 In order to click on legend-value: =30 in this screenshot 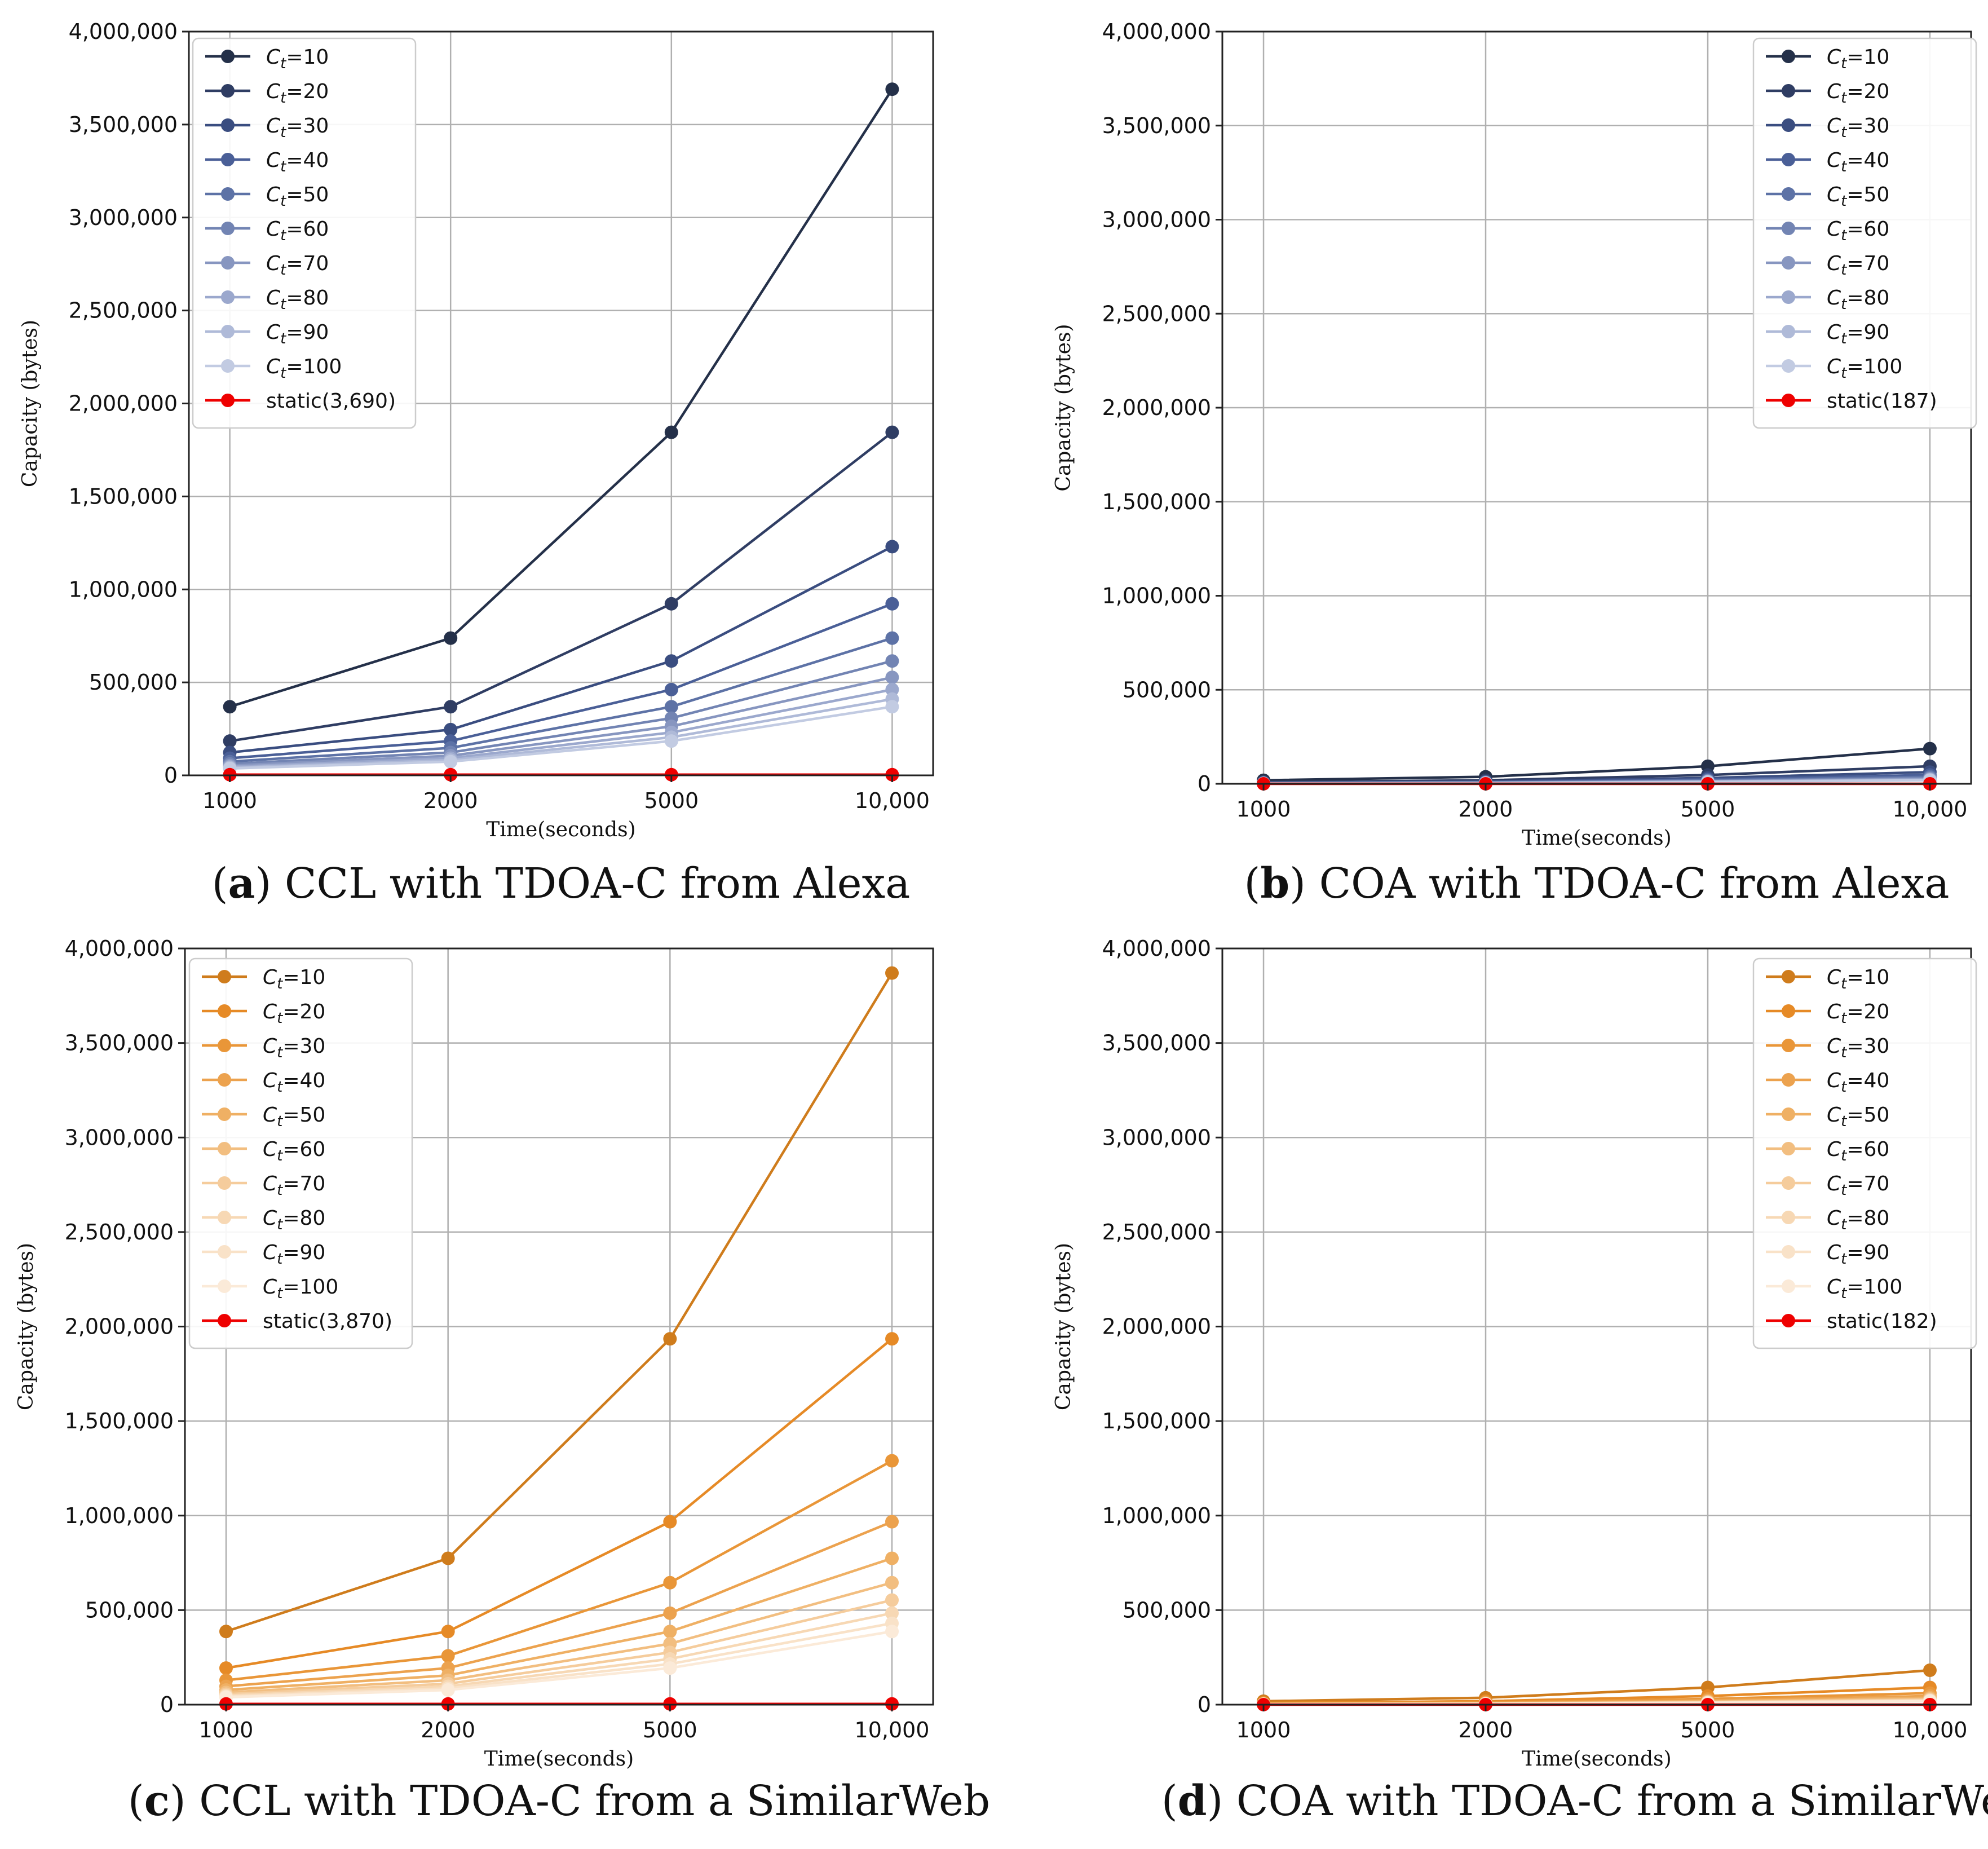, I will do `click(308, 126)`.